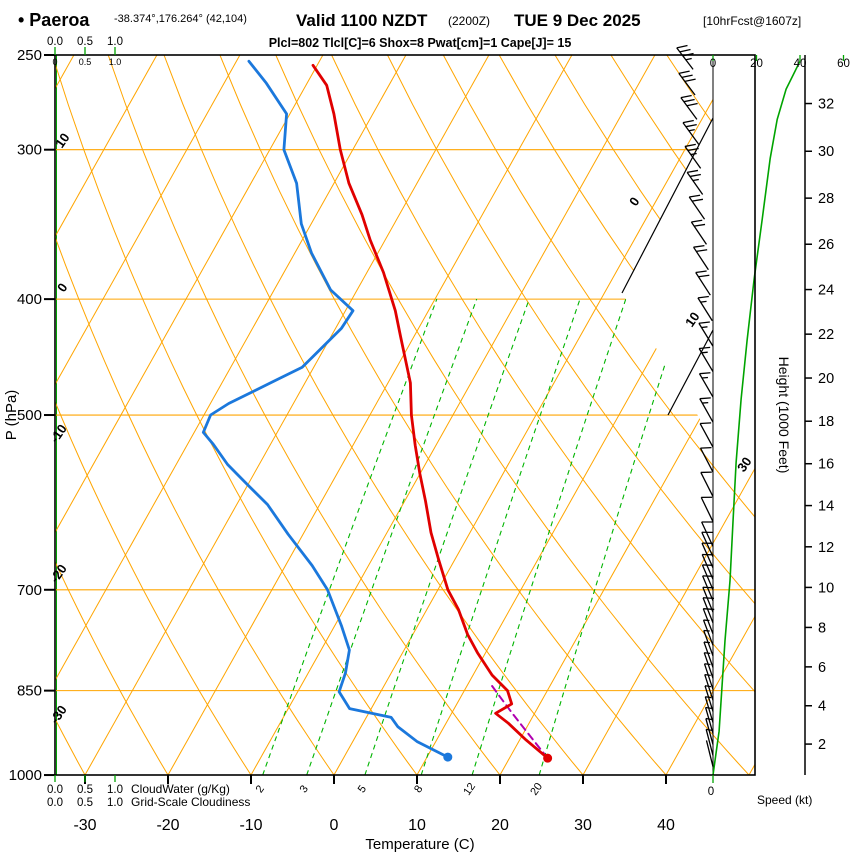 This screenshot has width=850, height=860. I want to click on pressure-tick-label: 300, so click(29, 150).